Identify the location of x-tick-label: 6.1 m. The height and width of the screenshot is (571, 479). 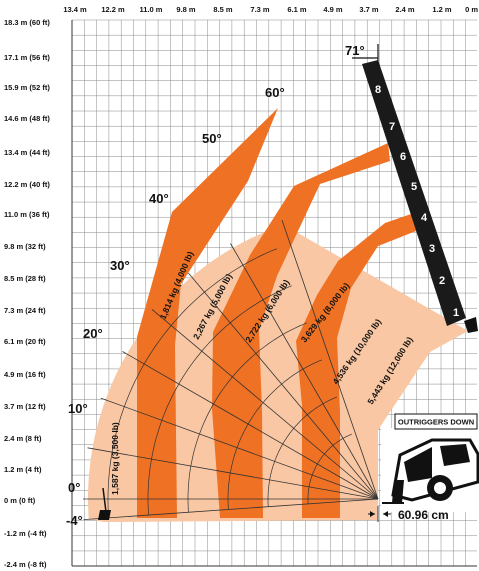
(297, 9).